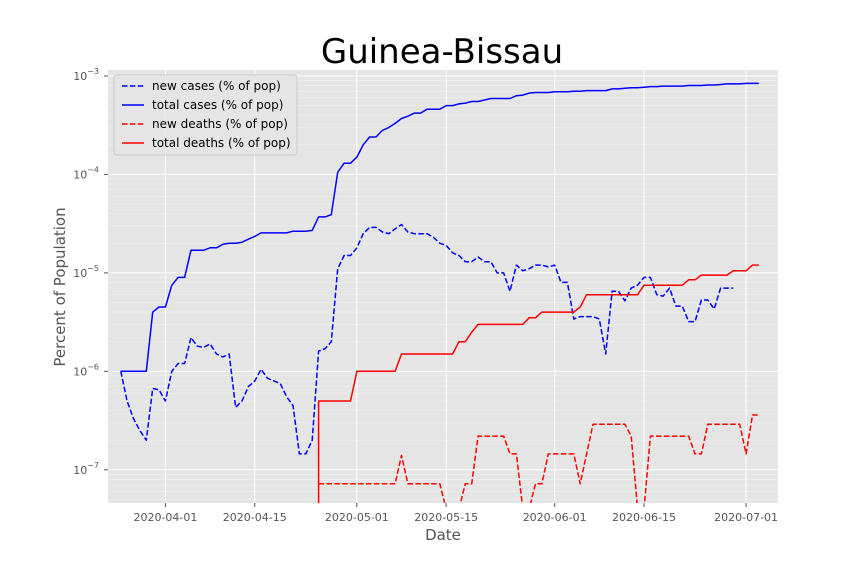 This screenshot has height=576, width=864. I want to click on x-tick-label: 2020-07-01, so click(746, 517).